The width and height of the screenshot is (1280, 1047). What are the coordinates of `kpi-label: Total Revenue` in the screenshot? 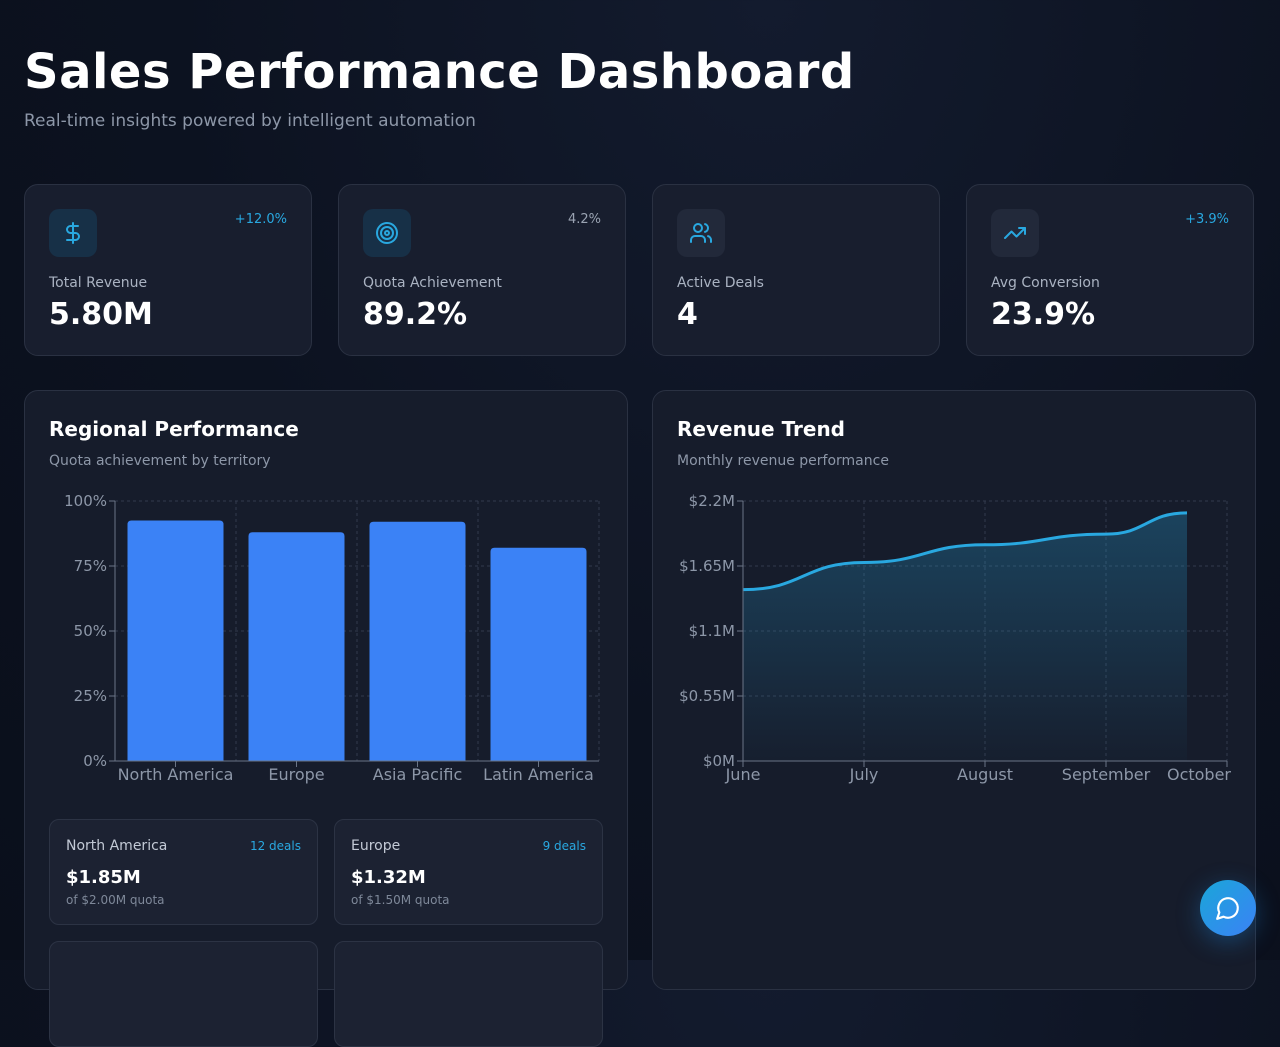 It's located at (98, 283).